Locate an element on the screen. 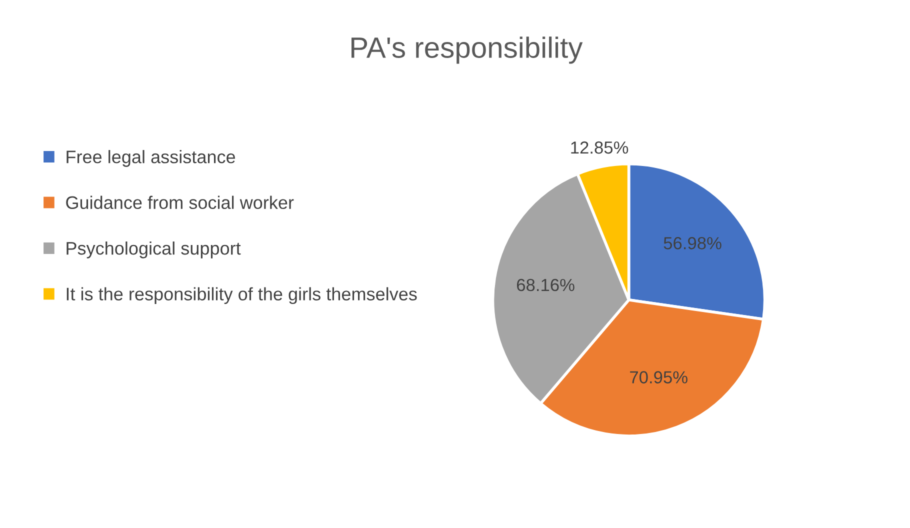 The width and height of the screenshot is (910, 528). data-label: 56.98% is located at coordinates (693, 243).